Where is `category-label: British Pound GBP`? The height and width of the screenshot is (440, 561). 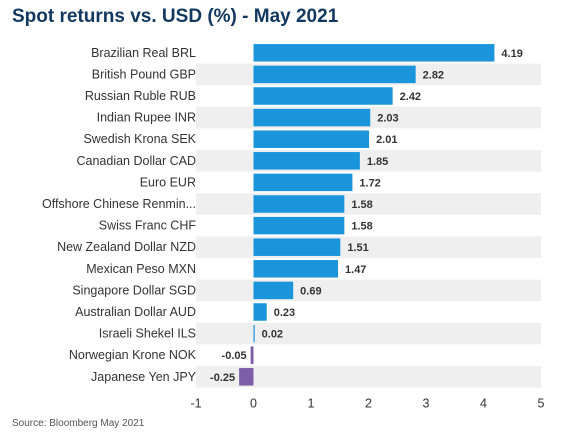 category-label: British Pound GBP is located at coordinates (144, 74).